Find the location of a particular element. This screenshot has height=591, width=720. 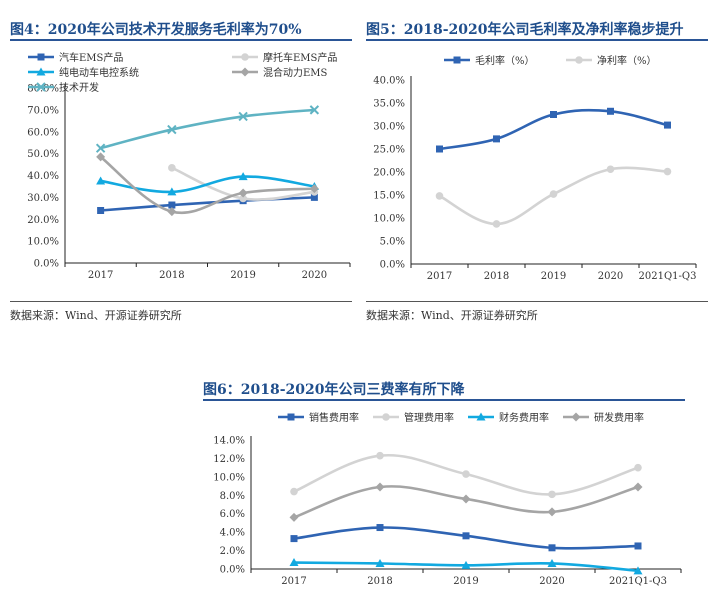

y-tick-label: 12.0% is located at coordinates (229, 459).